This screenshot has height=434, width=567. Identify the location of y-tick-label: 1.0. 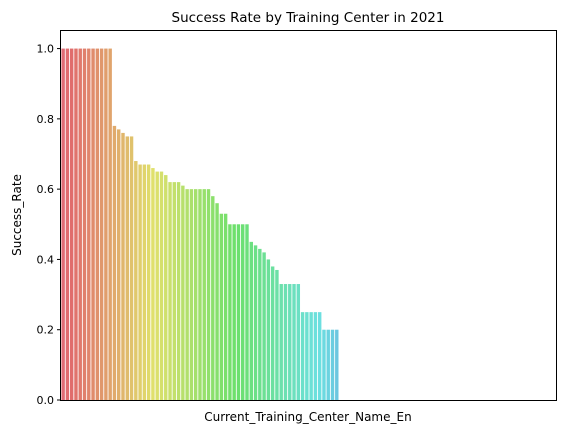
(46, 49).